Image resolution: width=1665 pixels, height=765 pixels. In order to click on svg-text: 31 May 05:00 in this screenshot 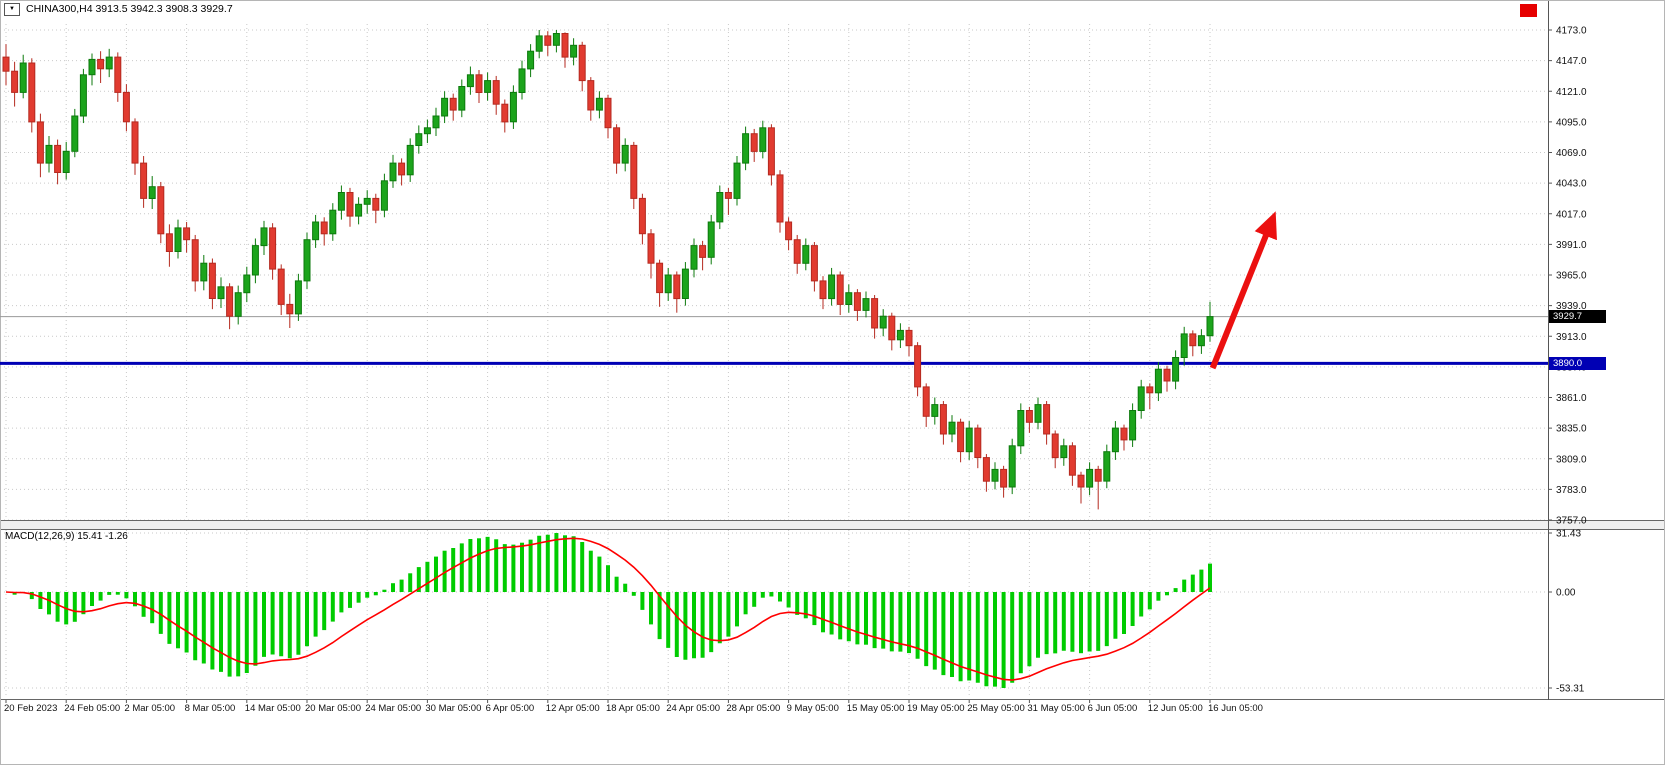, I will do `click(1056, 708)`.